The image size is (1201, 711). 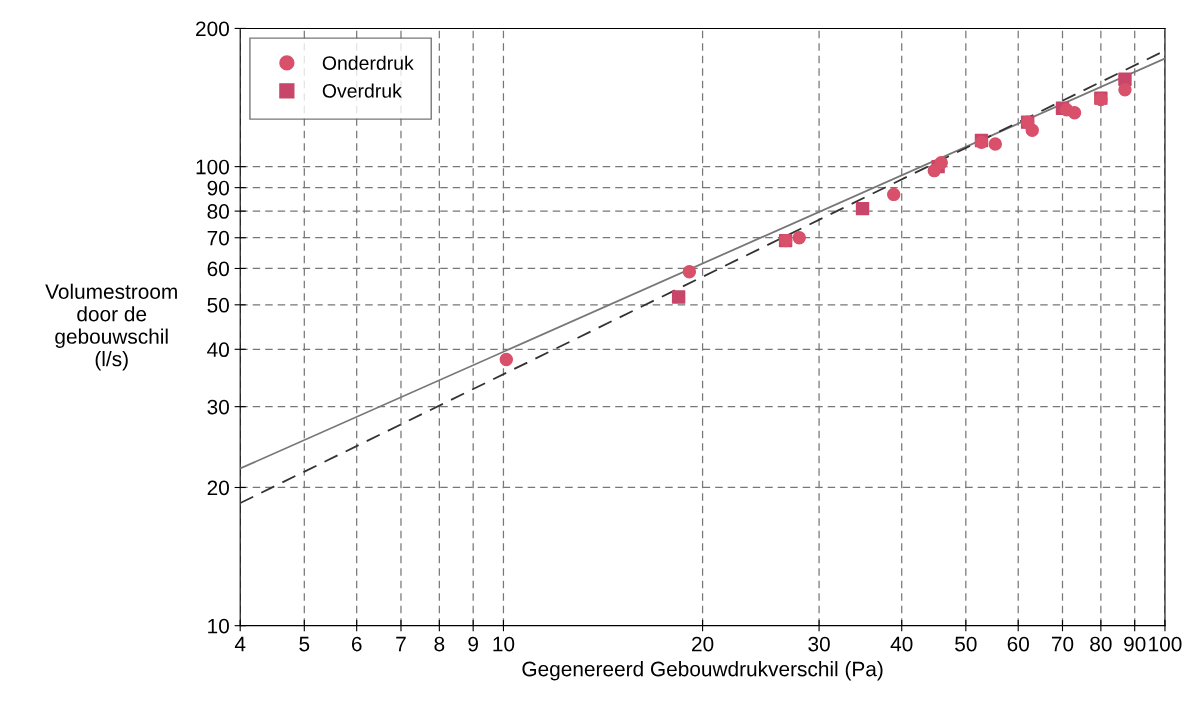 What do you see at coordinates (218, 350) in the screenshot?
I see `y-tick-label: 40` at bounding box center [218, 350].